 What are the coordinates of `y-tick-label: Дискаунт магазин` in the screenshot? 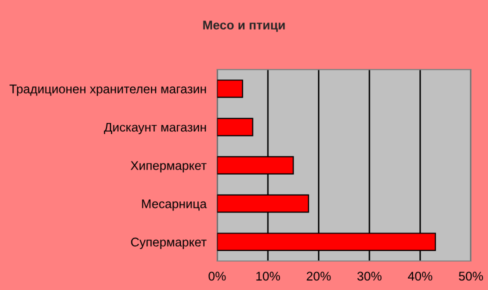 It's located at (155, 128).